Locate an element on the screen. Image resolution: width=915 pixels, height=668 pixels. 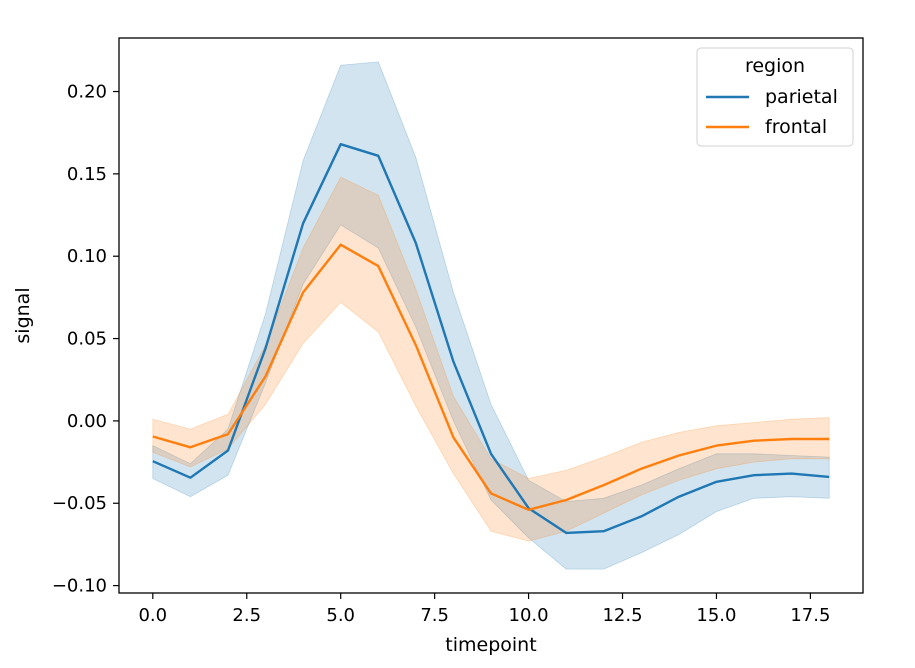
y-tick-label: 0.20 is located at coordinates (87, 92).